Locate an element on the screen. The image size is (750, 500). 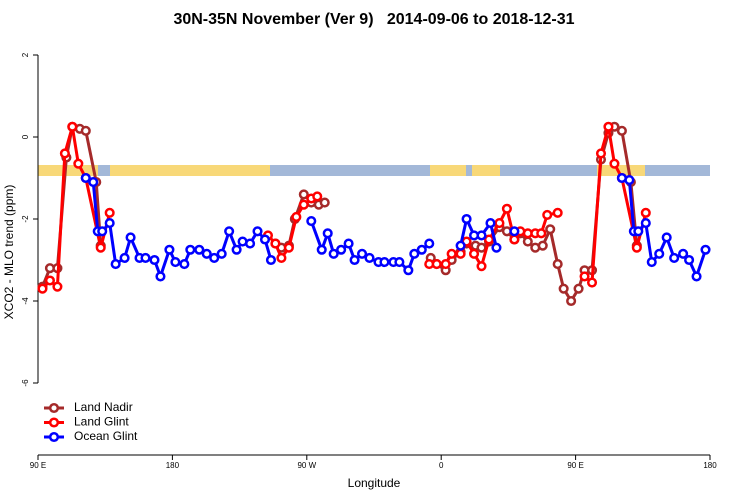
legend-label: Ocean Glint is located at coordinates (106, 436).